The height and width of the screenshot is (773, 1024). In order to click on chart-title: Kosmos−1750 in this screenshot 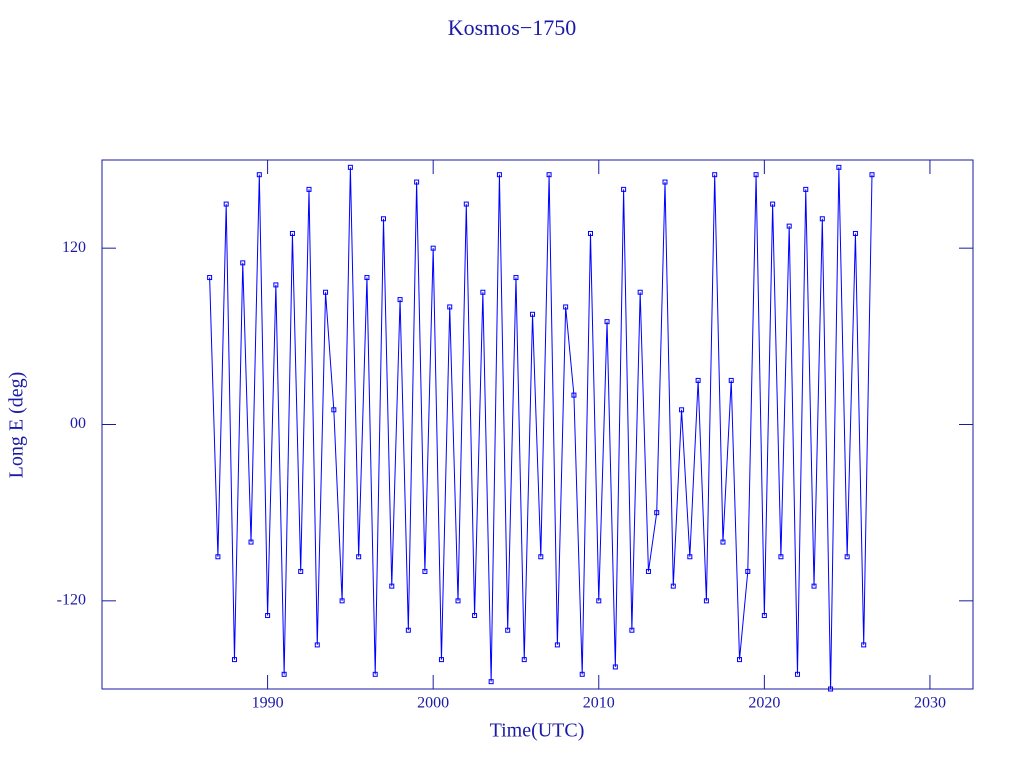, I will do `click(512, 27)`.